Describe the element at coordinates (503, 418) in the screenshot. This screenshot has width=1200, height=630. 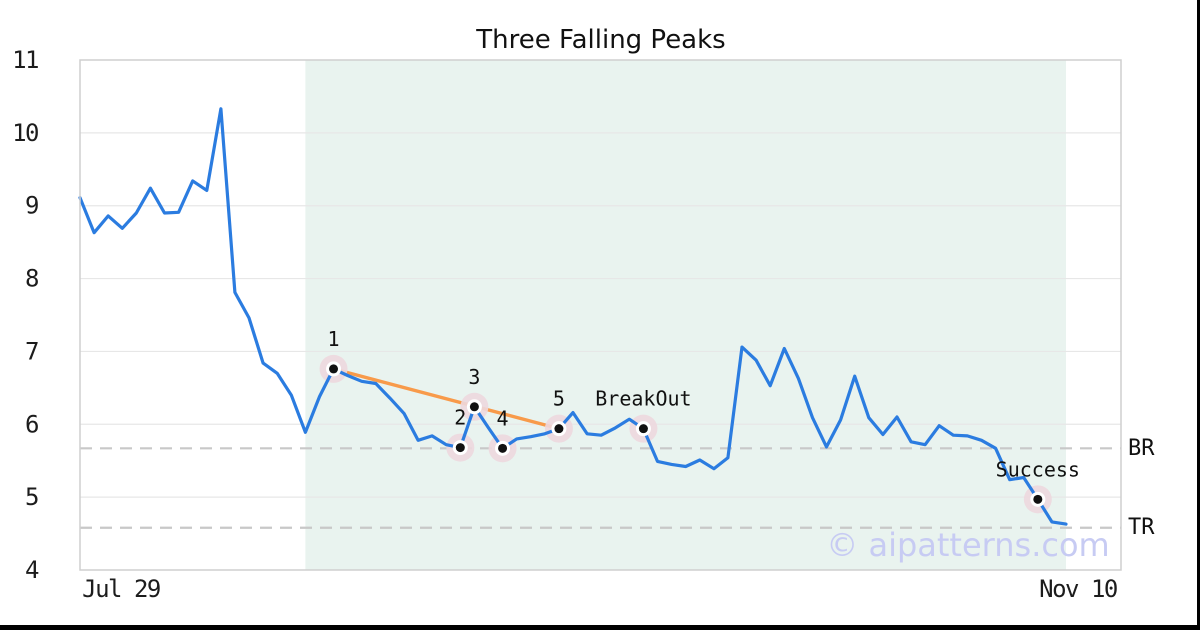
I see `point-label-4: 4` at that location.